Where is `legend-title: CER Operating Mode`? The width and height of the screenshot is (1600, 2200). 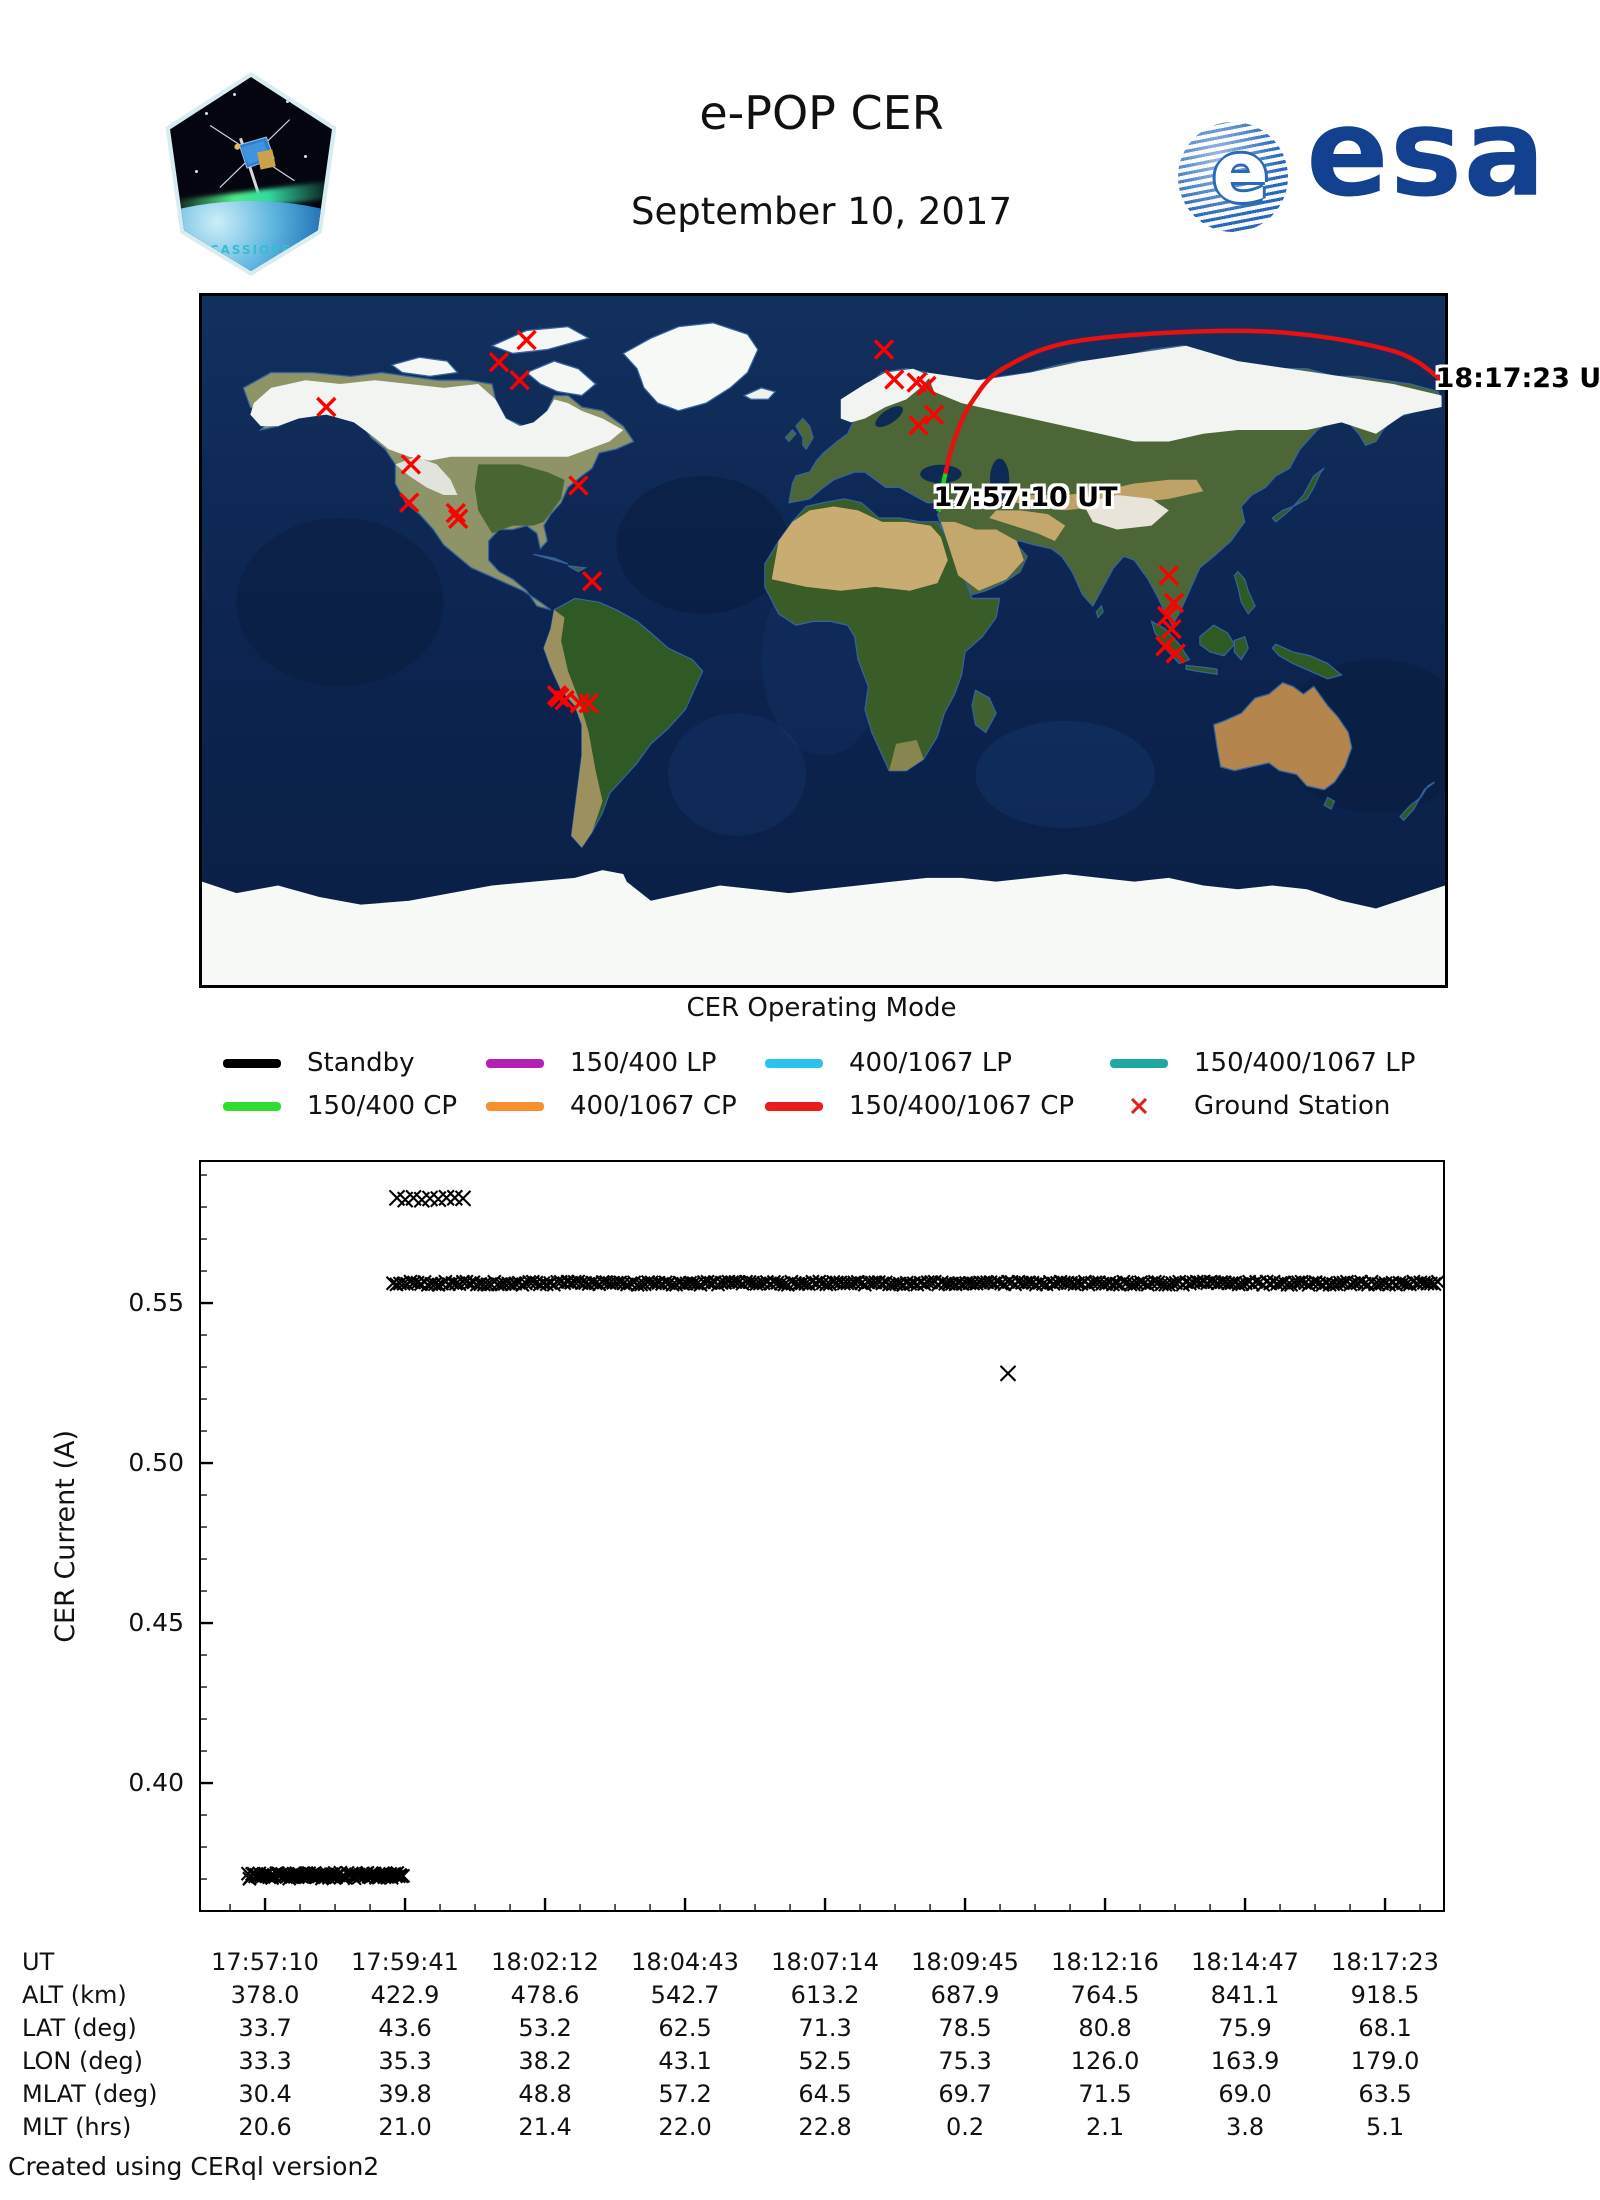
legend-title: CER Operating Mode is located at coordinates (821, 1008).